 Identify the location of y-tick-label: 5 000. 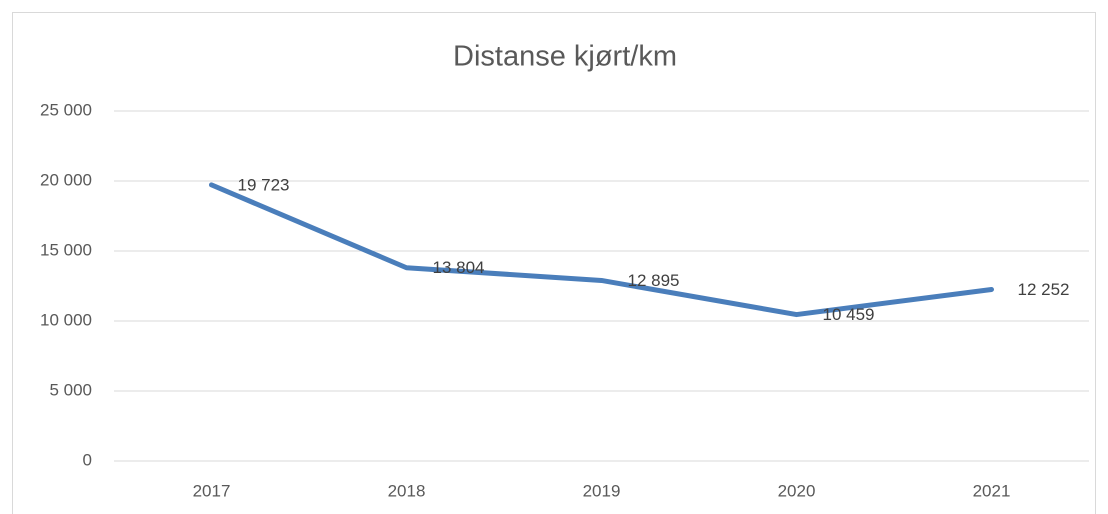
(70, 389).